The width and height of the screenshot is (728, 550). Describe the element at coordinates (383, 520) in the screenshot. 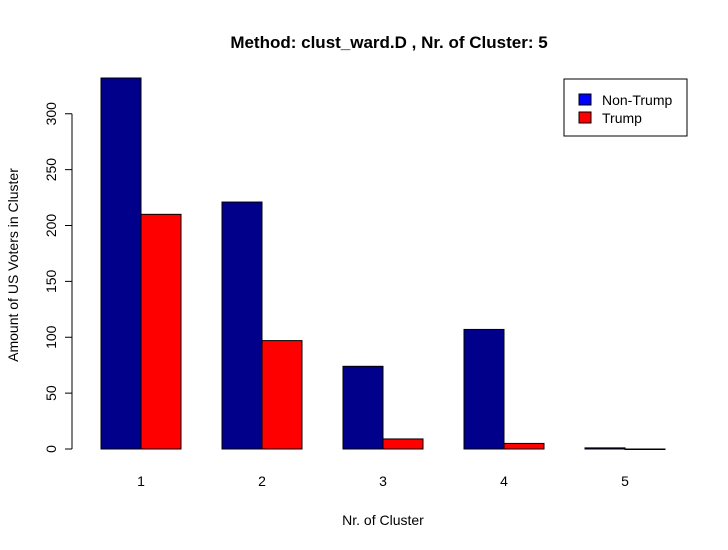

I see `x-axis-label: Nr. of Cluster` at that location.